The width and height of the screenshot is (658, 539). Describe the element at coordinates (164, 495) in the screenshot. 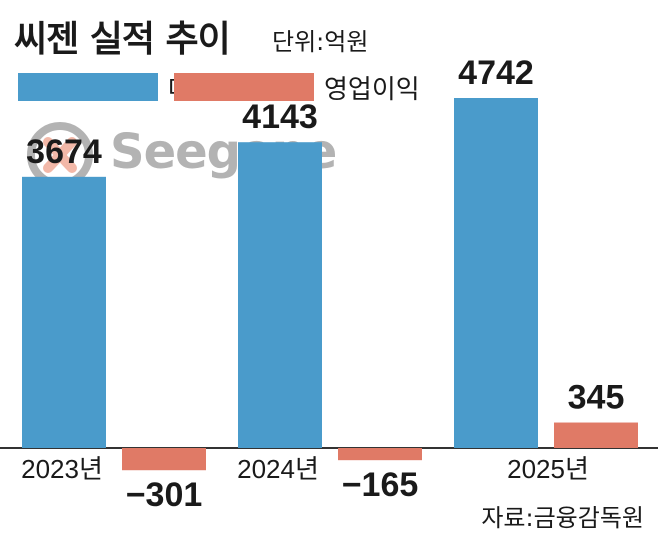

I see `data-label-operating-profit-1: −301` at that location.